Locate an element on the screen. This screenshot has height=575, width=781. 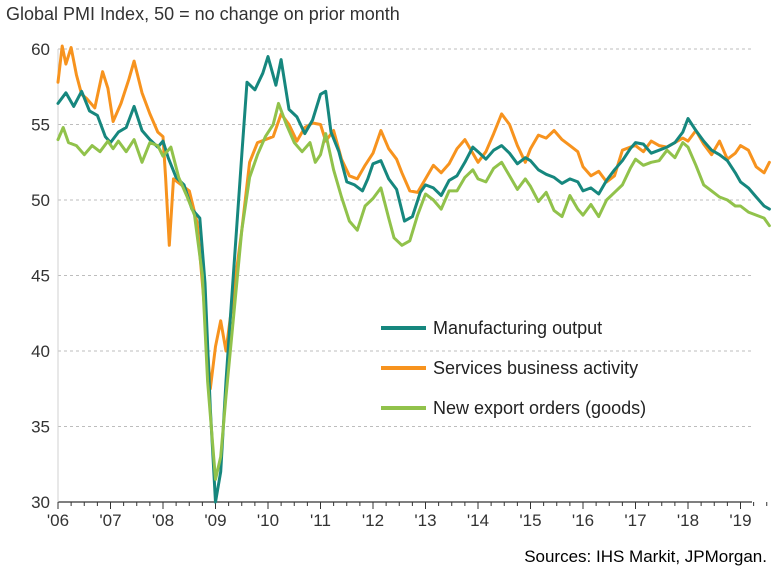
x-tick-label: '13 is located at coordinates (425, 520).